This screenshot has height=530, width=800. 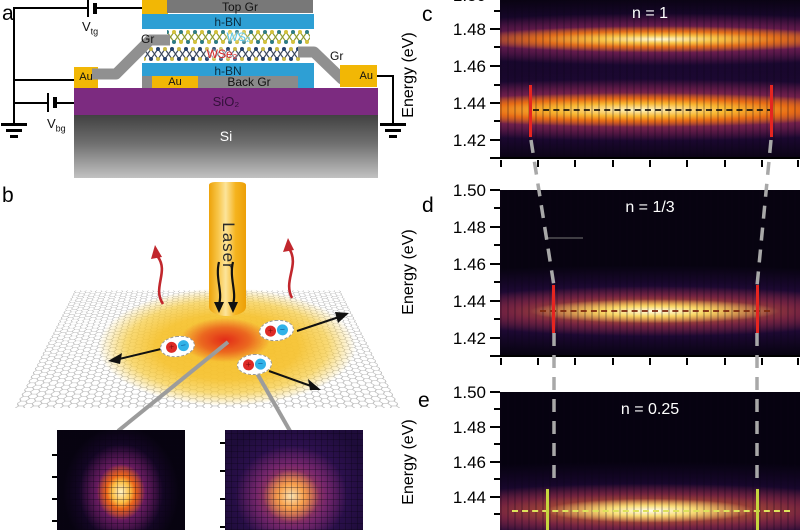 What do you see at coordinates (757, 509) in the screenshot?
I see `marker-line-green-right-e` at bounding box center [757, 509].